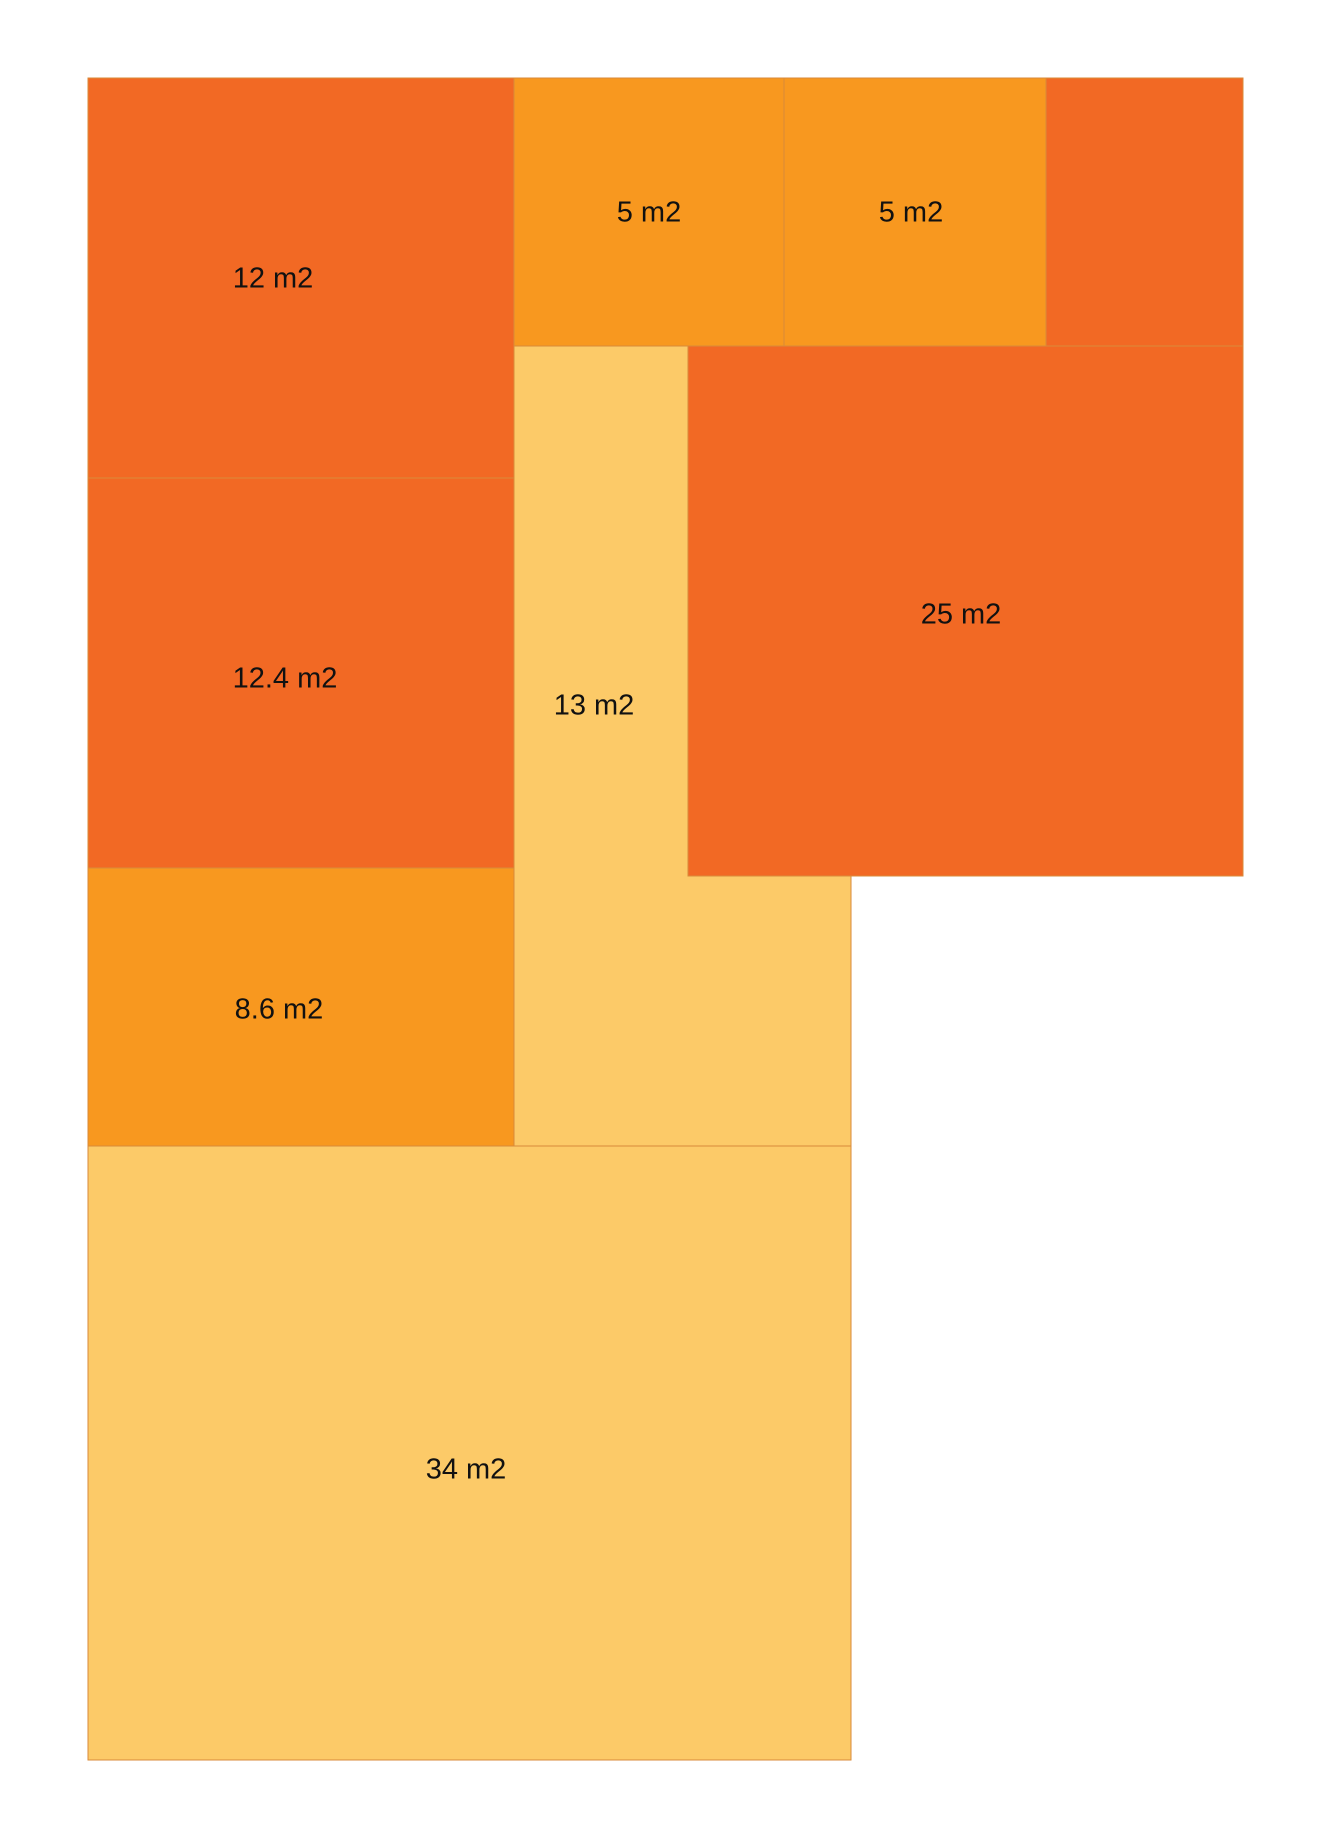 Image resolution: width=1324 pixels, height=1843 pixels. I want to click on room-25-label: 25 m2, so click(961, 615).